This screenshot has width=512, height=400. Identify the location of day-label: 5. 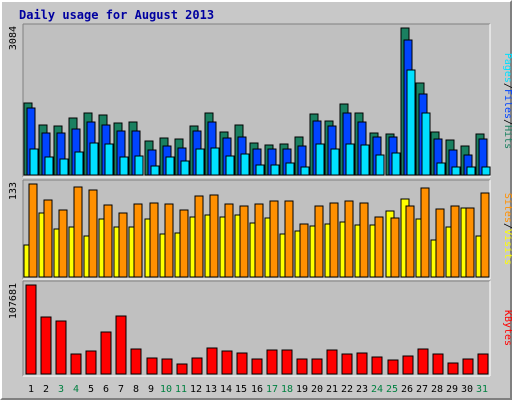
(91, 389).